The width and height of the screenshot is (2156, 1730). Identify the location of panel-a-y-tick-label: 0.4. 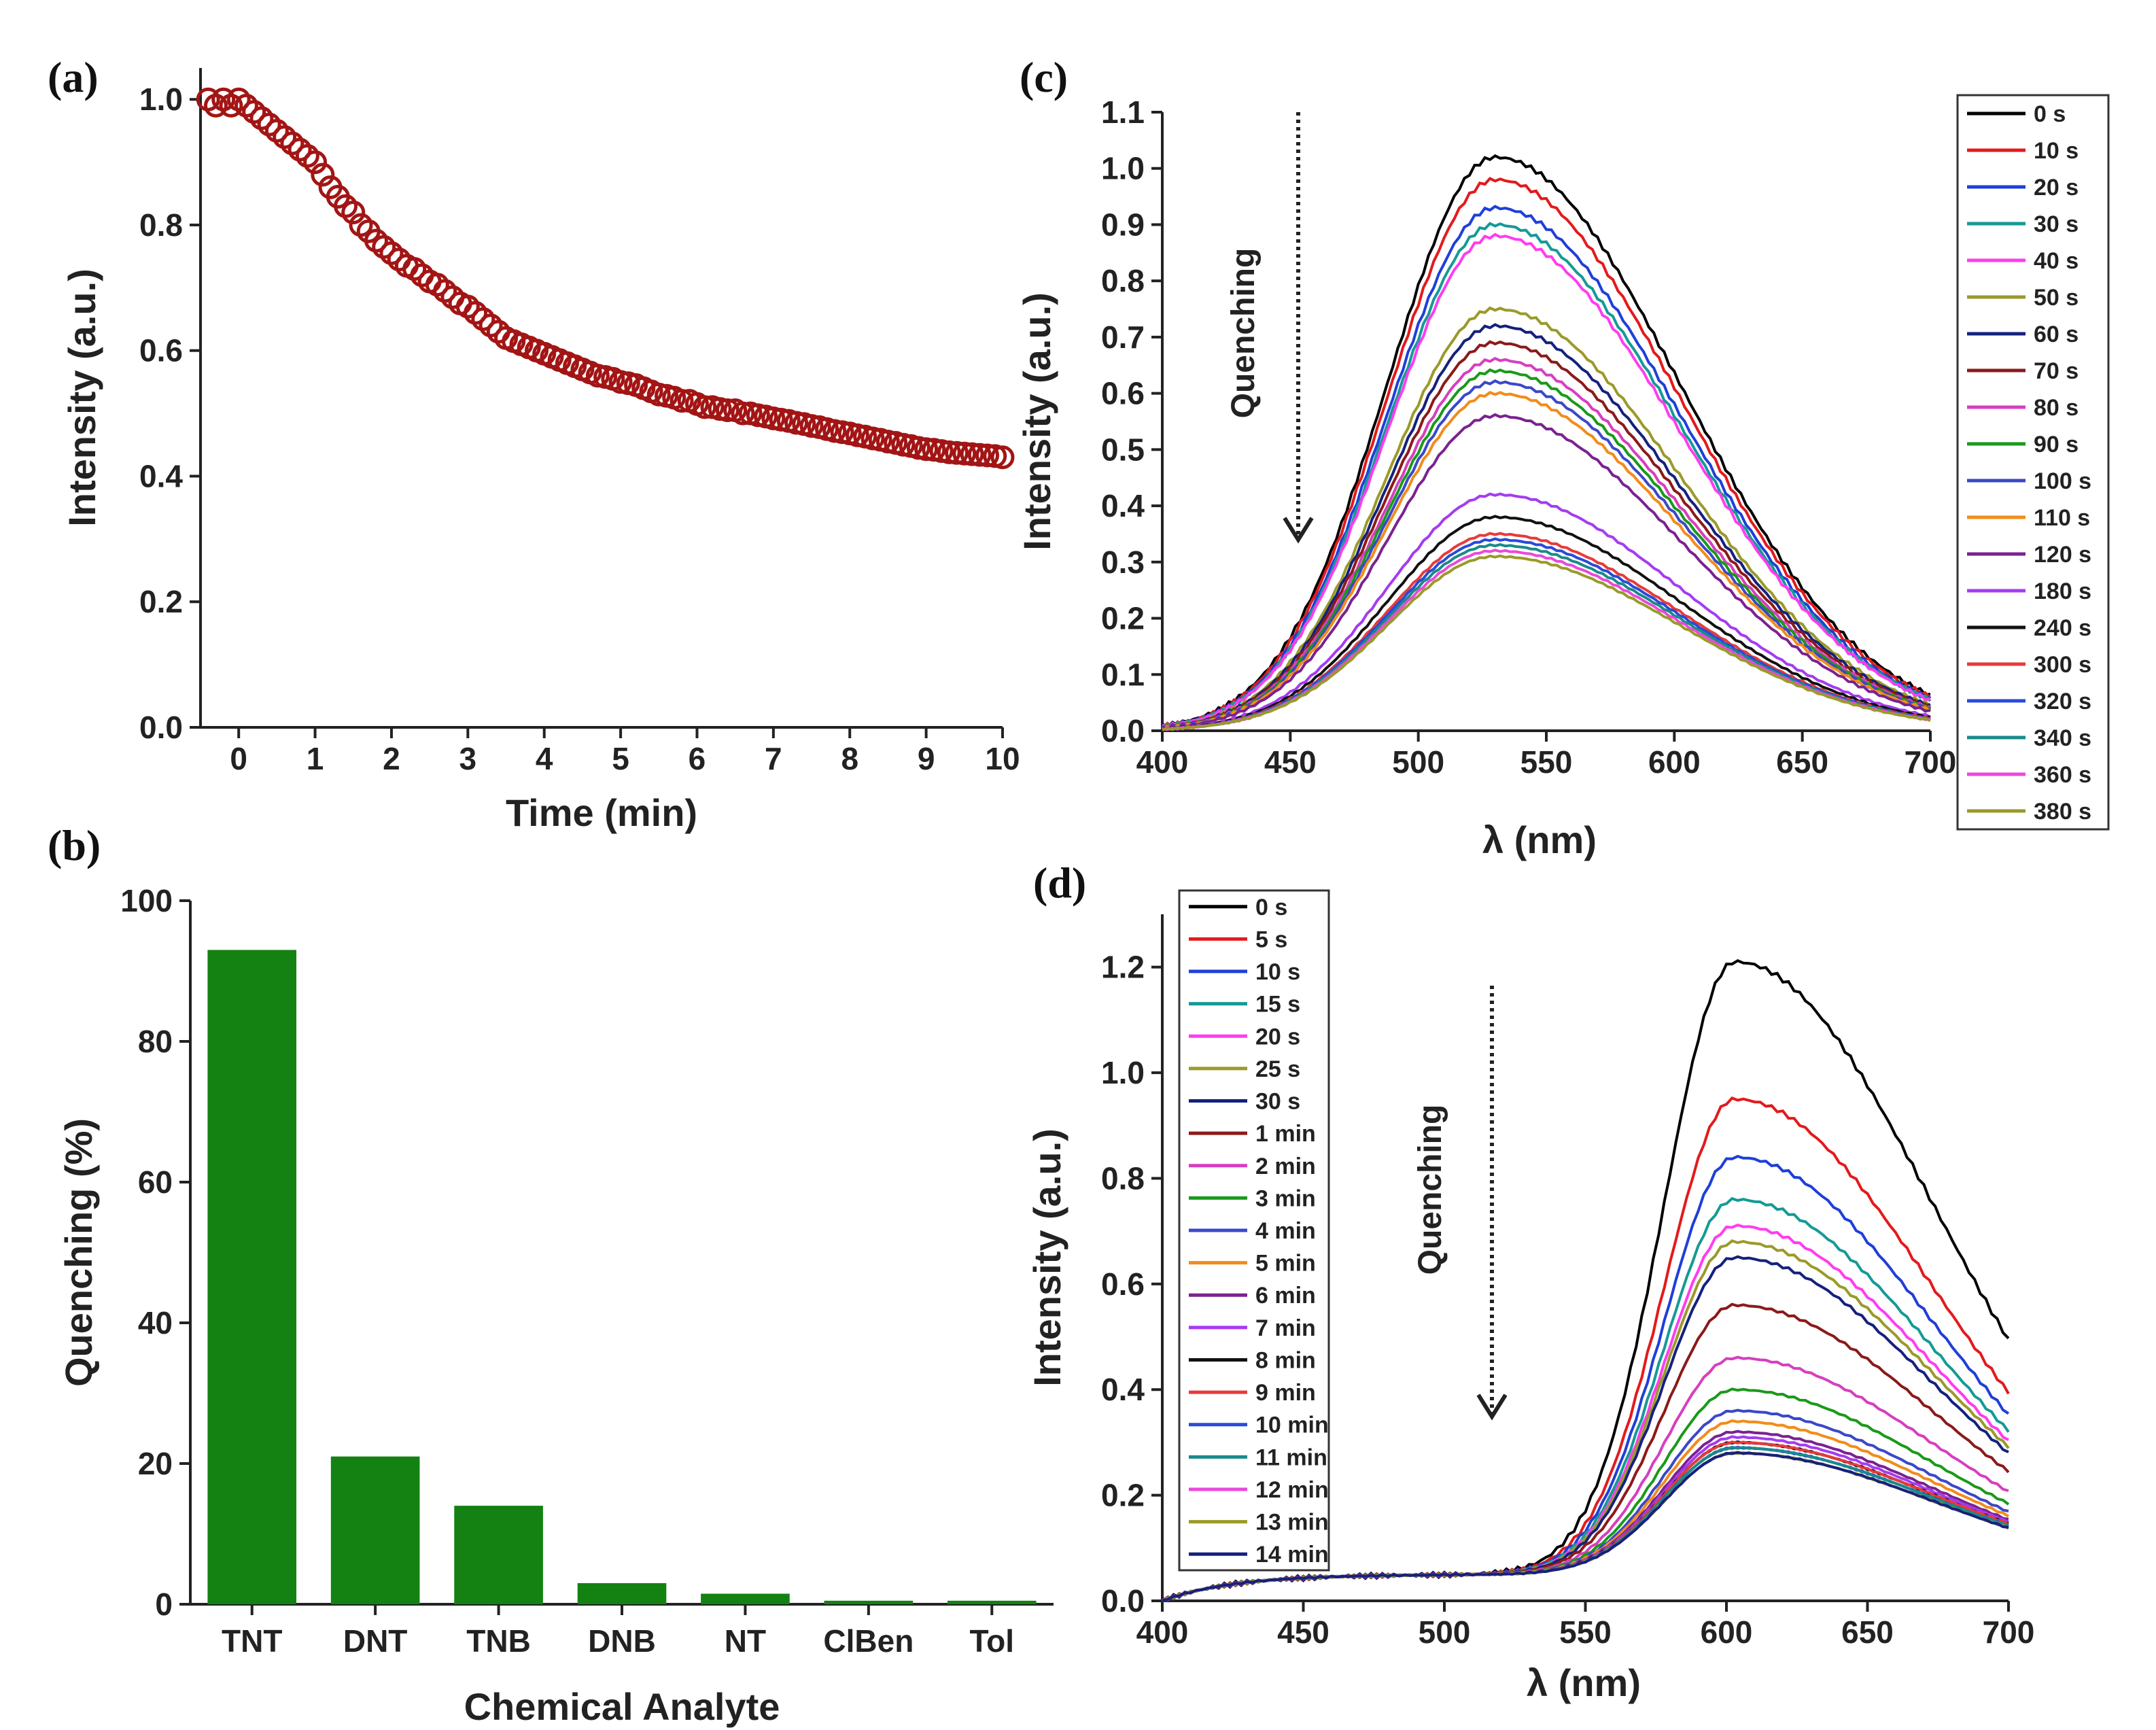
(161, 476).